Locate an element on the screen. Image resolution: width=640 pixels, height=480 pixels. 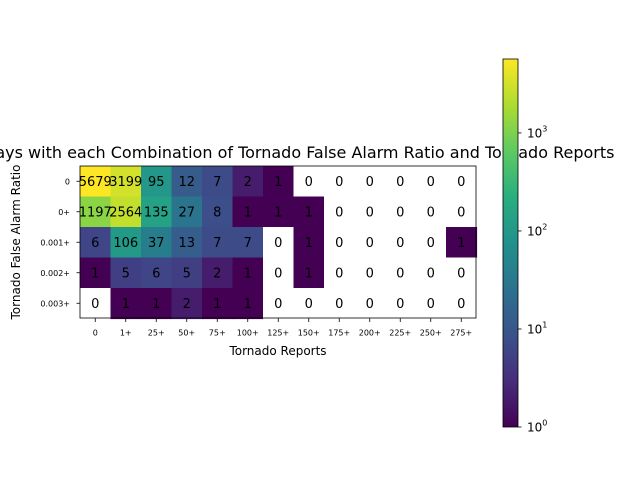
cell-value-label: 27 is located at coordinates (186, 212).